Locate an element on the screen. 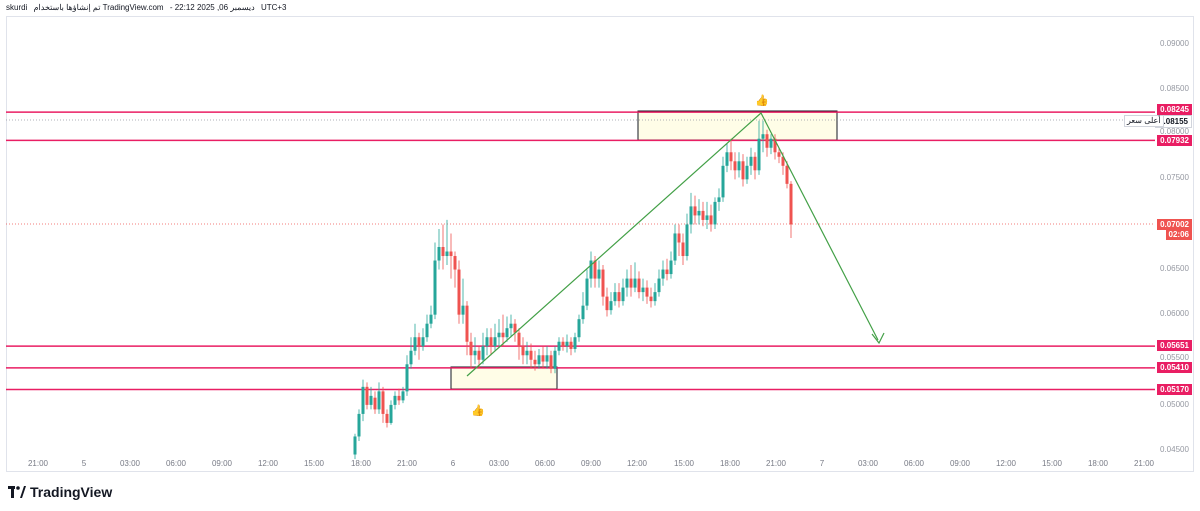 The image size is (1200, 511). brand-name: TradingView is located at coordinates (71, 492).